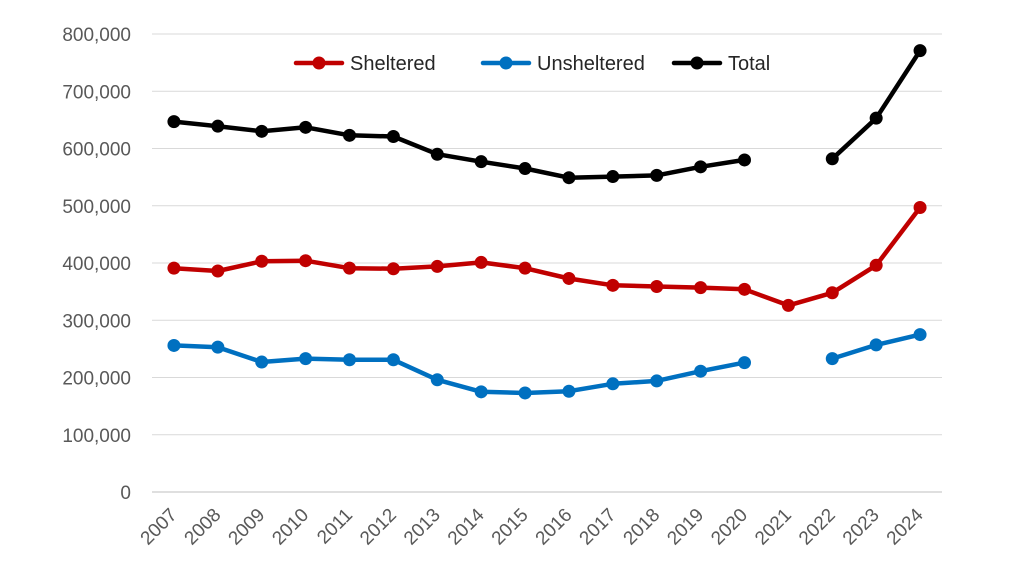 Image resolution: width=1024 pixels, height=579 pixels. I want to click on x-tick-label: 2018, so click(642, 527).